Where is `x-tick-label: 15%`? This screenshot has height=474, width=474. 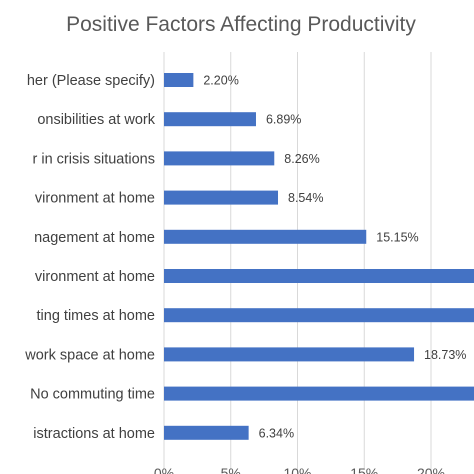
x-tick-label: 15% is located at coordinates (364, 469).